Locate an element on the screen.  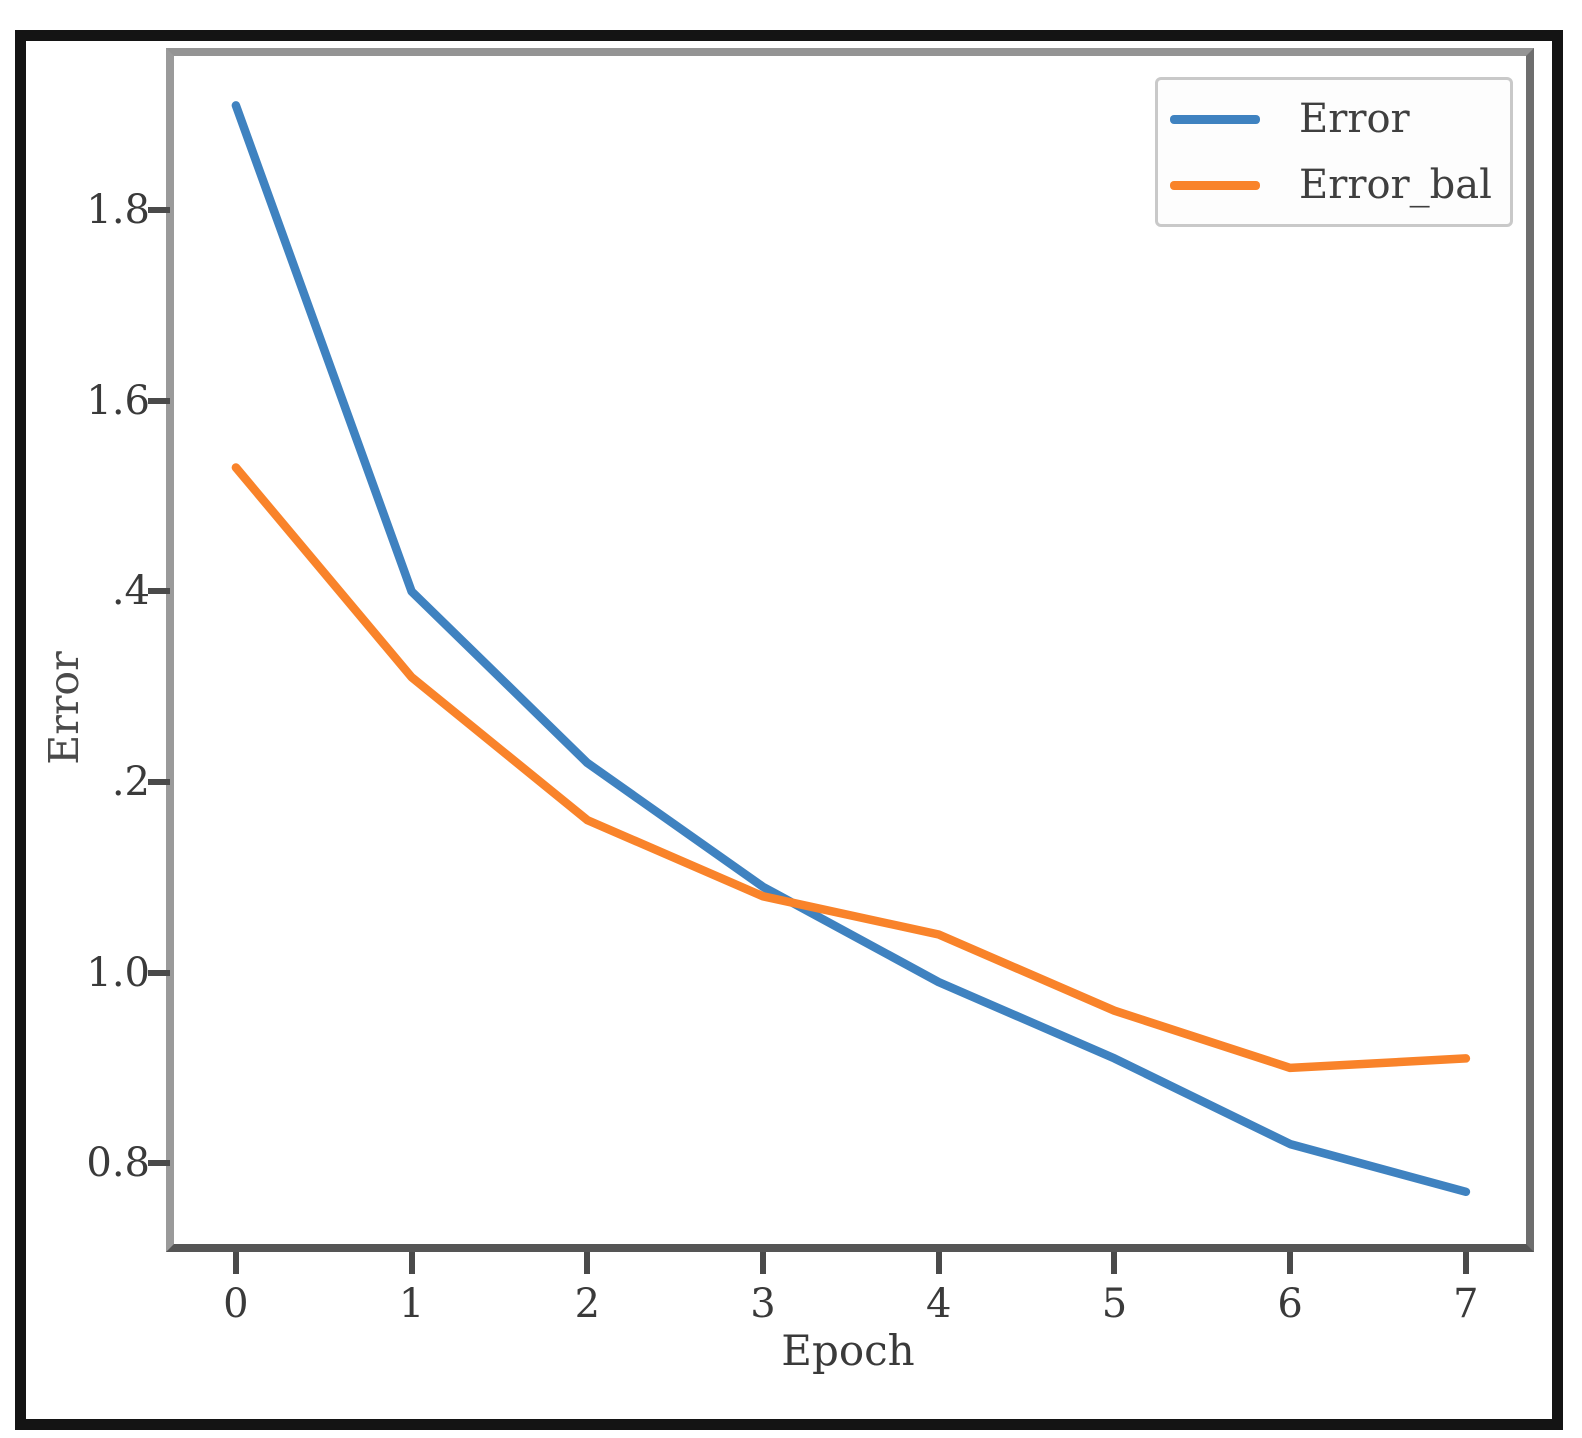
y-tick-label: 1.6 is located at coordinates (118, 400).